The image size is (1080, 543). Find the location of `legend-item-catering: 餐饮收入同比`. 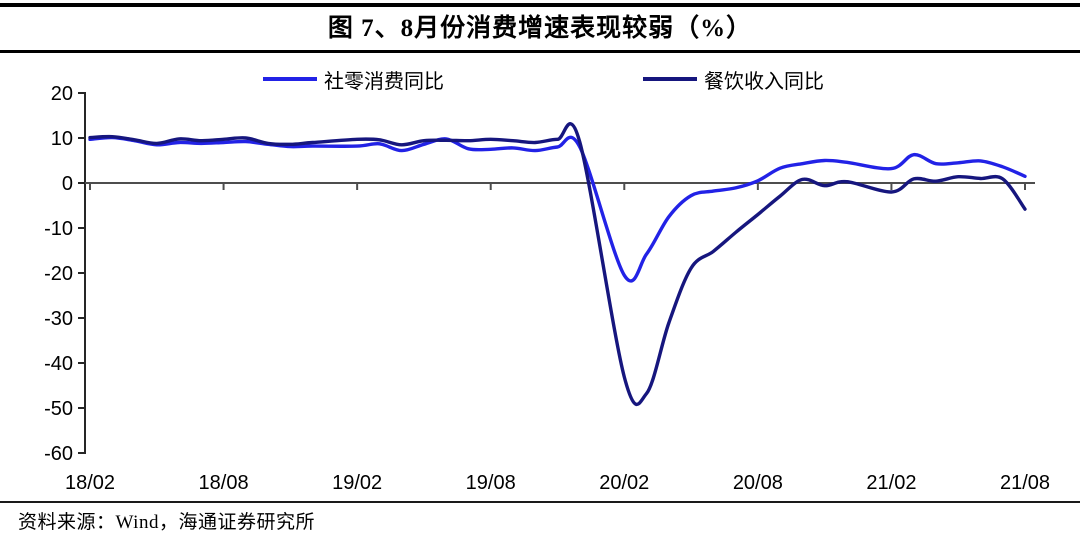

legend-item-catering: 餐饮收入同比 is located at coordinates (733, 79).